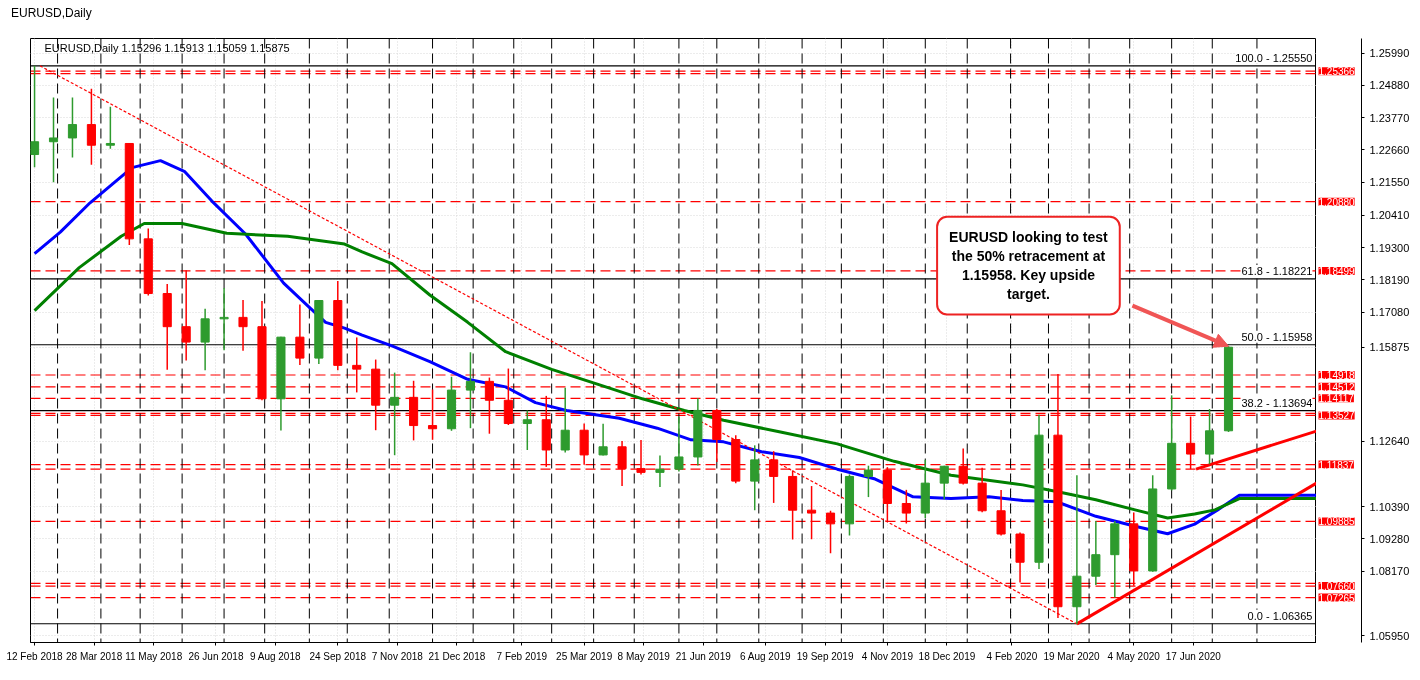 The width and height of the screenshot is (1420, 680). I want to click on annotation: 100.0 - 1.25550, so click(1274, 57).